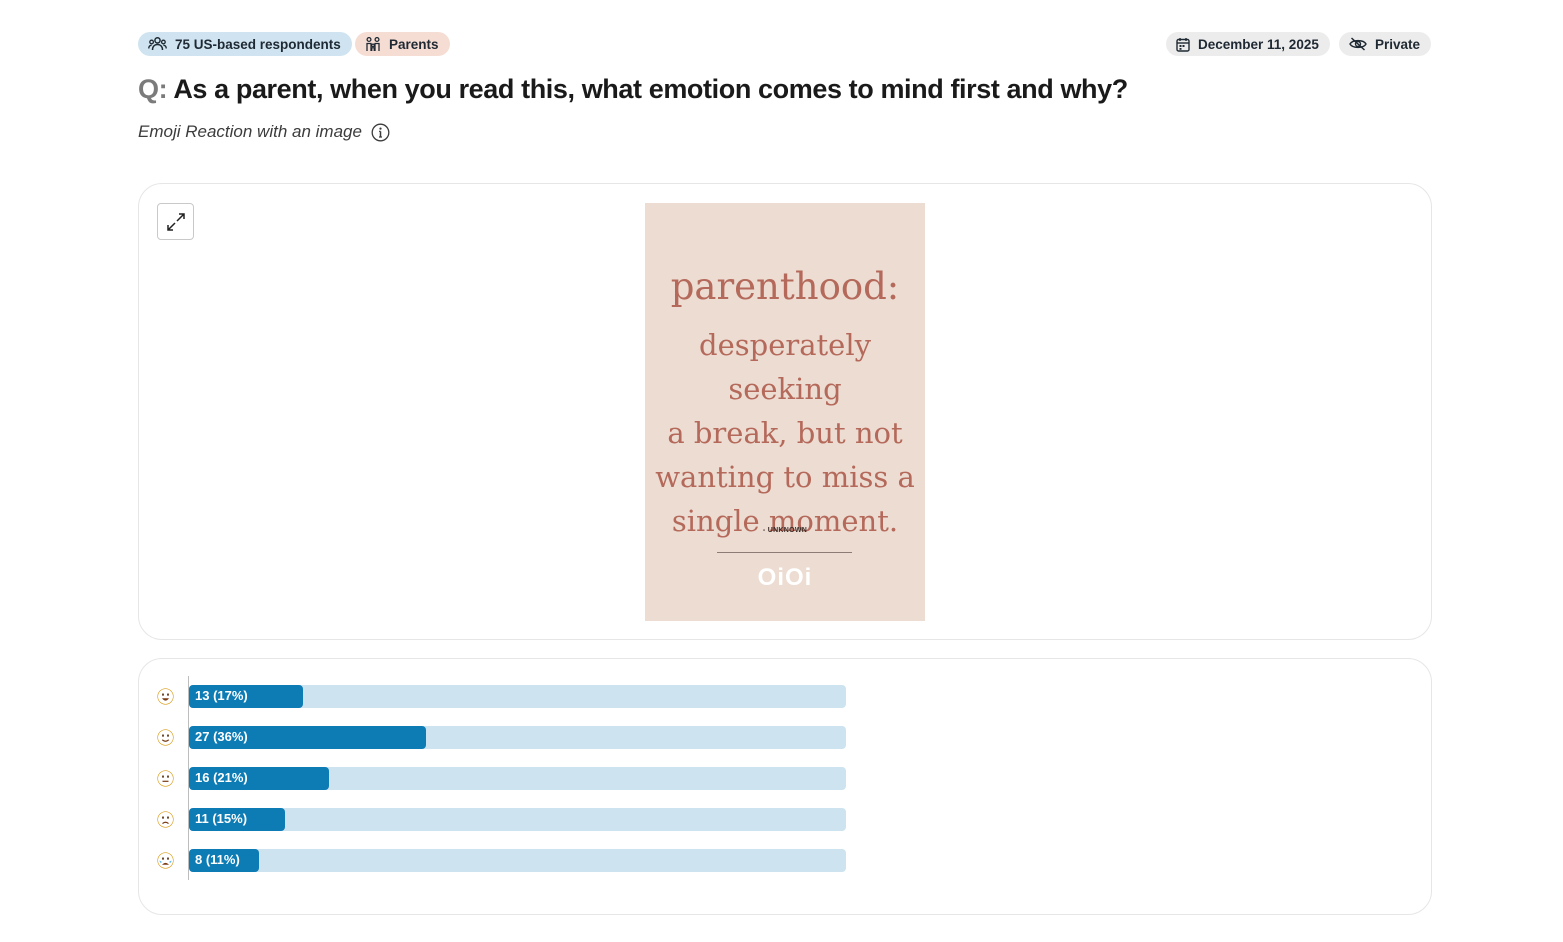  What do you see at coordinates (517, 737) in the screenshot?
I see `bar-track: 27 (36%)` at bounding box center [517, 737].